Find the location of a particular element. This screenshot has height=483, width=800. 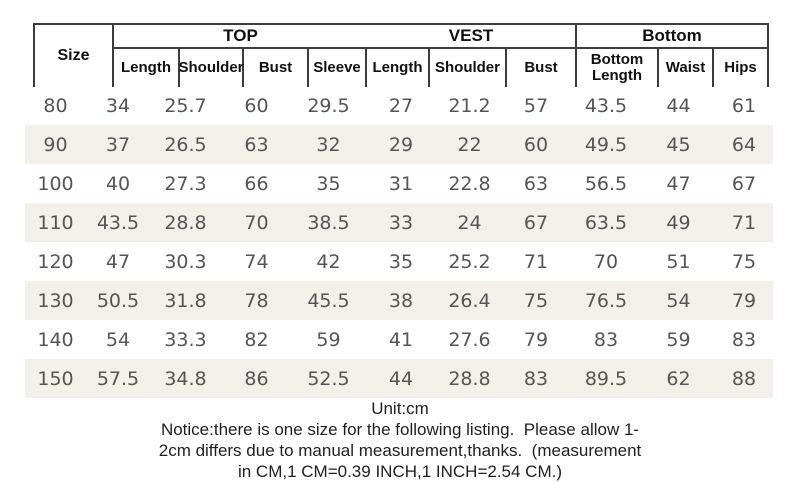

unit-note: Unit:cm is located at coordinates (400, 408).